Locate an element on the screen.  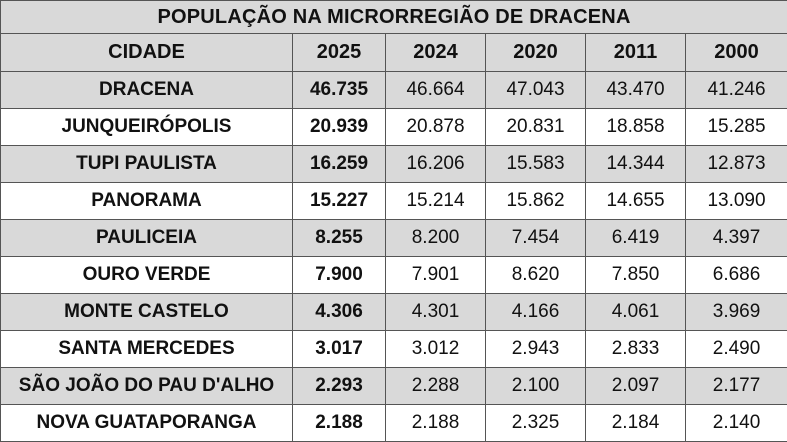
population-cell-2024: 16.206 is located at coordinates (436, 164).